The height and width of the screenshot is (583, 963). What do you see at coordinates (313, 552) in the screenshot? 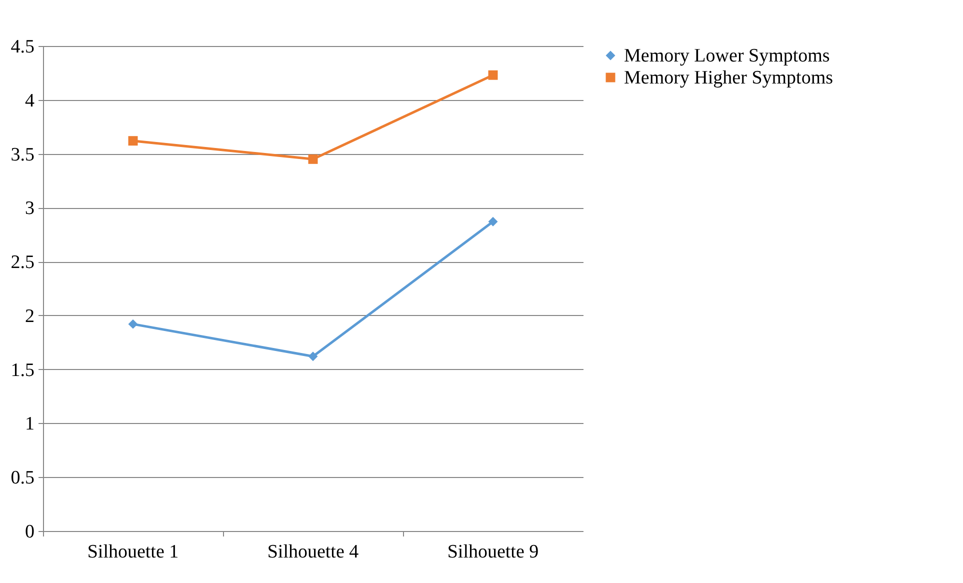
I see `x-tick-label: Silhouette 4` at bounding box center [313, 552].